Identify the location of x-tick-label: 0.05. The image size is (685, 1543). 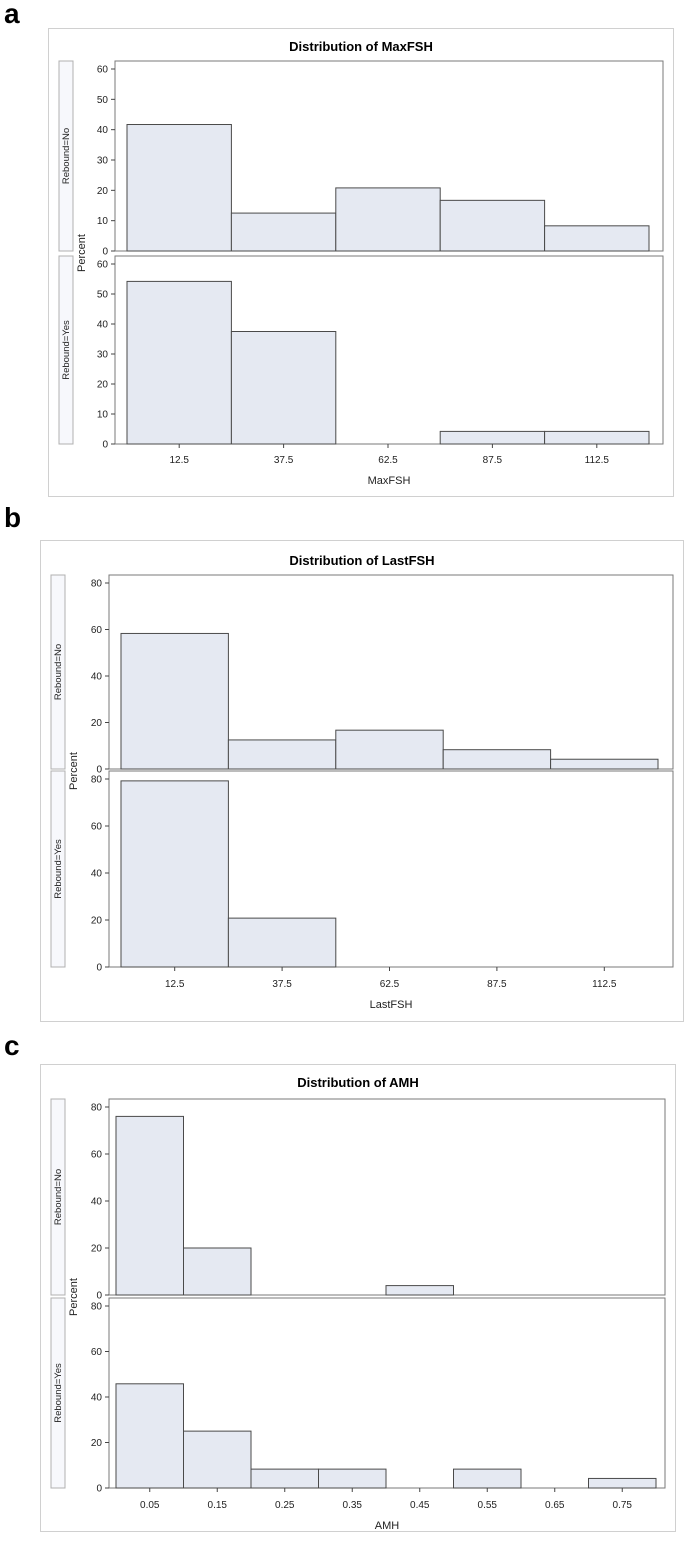
(150, 1505).